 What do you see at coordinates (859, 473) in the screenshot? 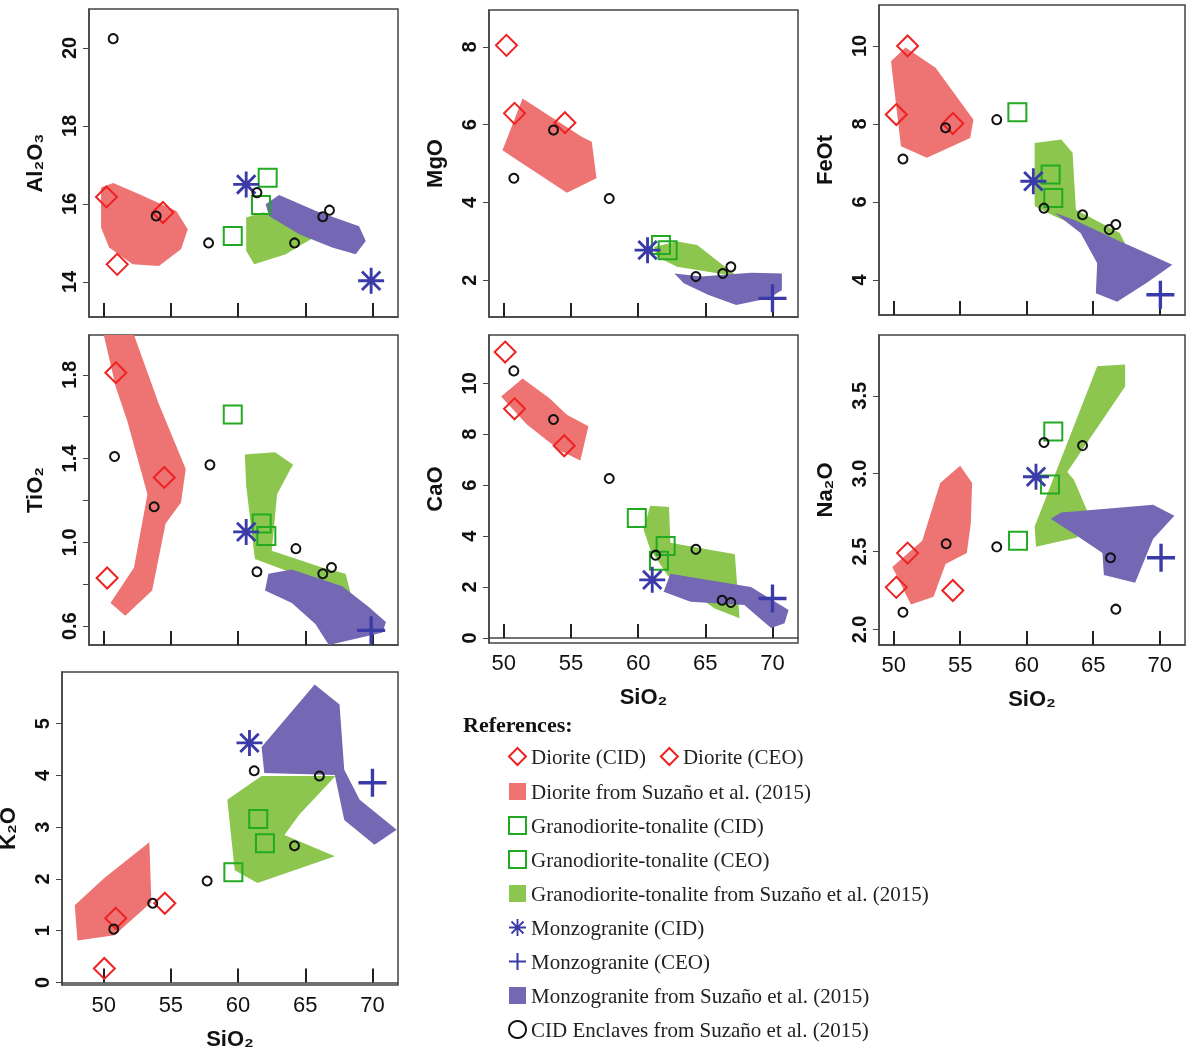
I see `y-tick-label: 3.0` at bounding box center [859, 473].